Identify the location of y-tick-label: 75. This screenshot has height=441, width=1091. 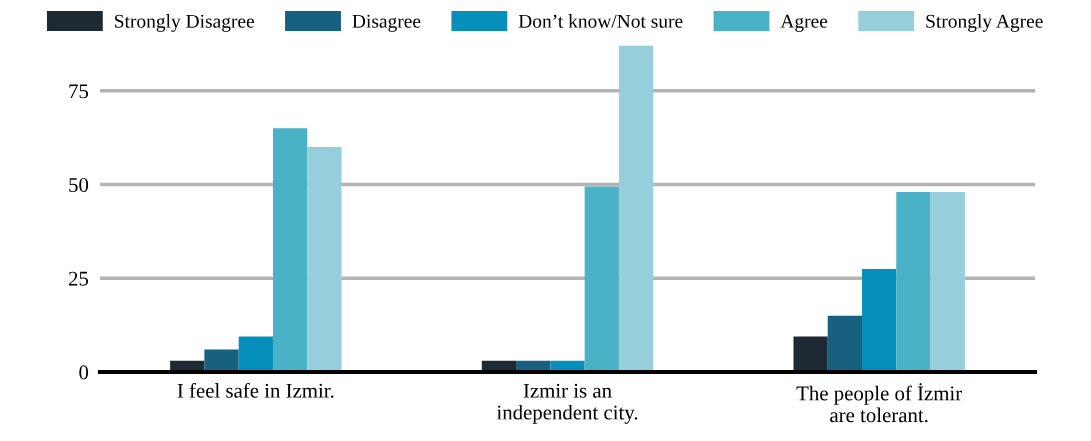
(79, 91).